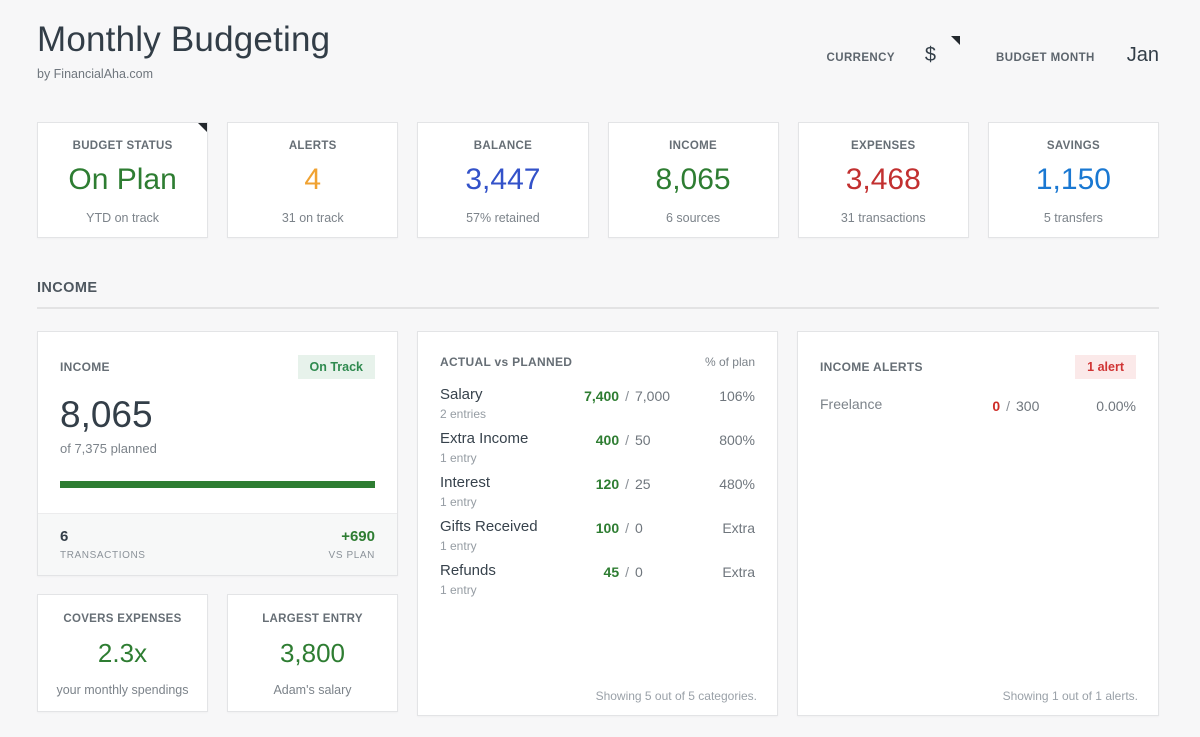 This screenshot has width=1200, height=737. I want to click on percent-of-plan: Extra, so click(738, 528).